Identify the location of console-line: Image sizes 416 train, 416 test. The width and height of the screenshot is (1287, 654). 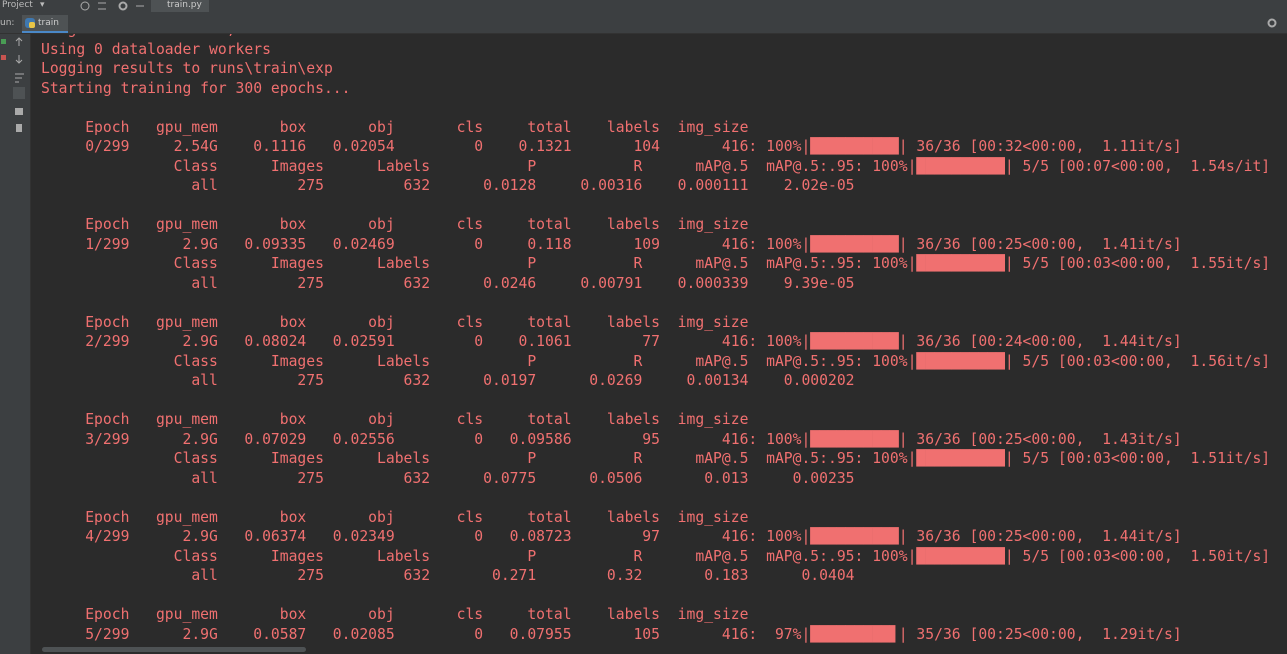
(655, 37).